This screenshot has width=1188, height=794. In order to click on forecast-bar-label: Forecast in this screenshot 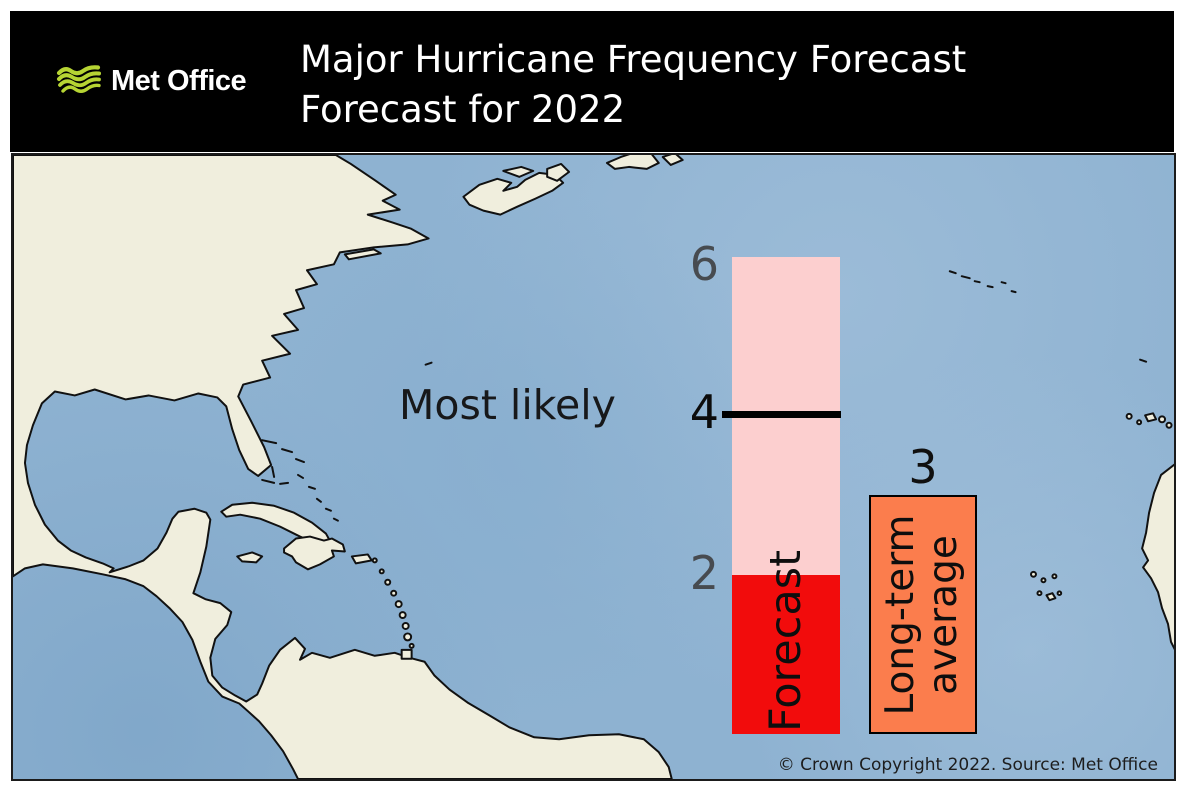, I will do `click(786, 641)`.